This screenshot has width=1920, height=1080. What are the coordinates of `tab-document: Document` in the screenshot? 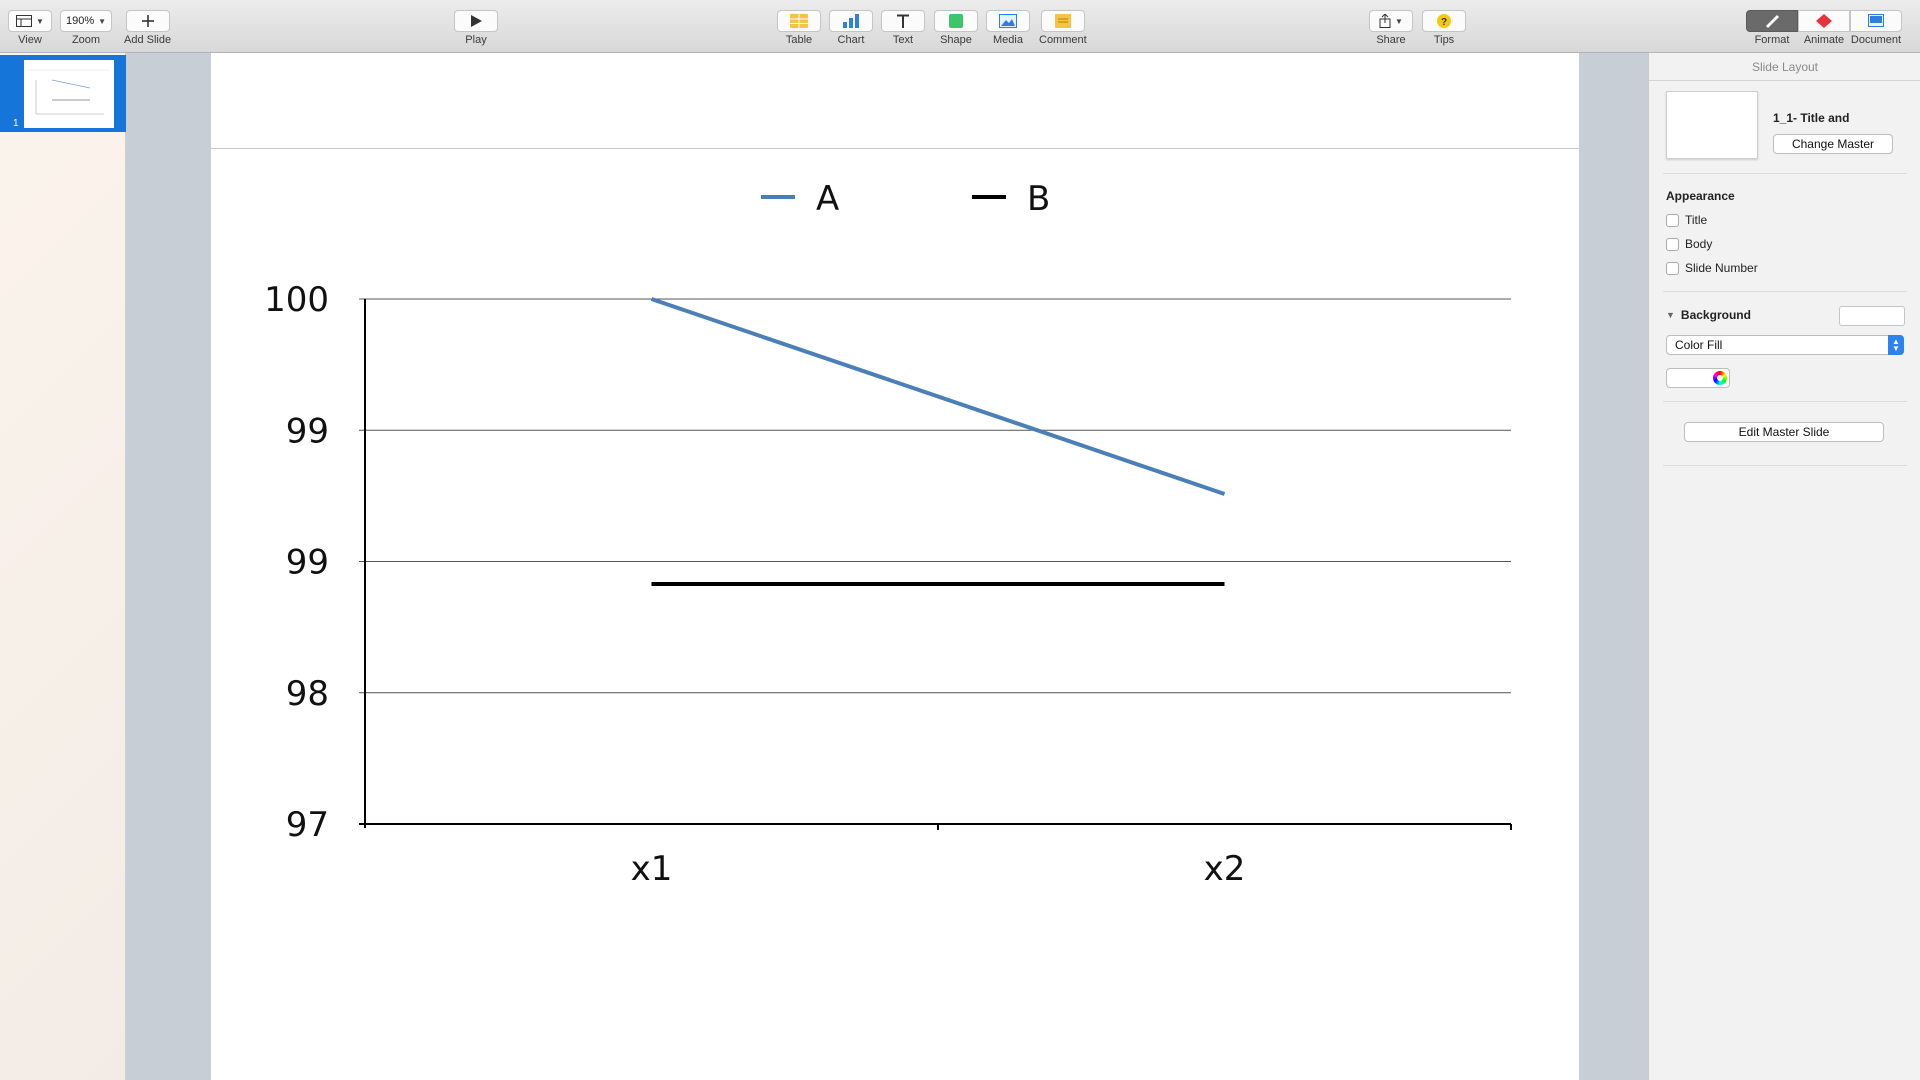 It's located at (1876, 28).